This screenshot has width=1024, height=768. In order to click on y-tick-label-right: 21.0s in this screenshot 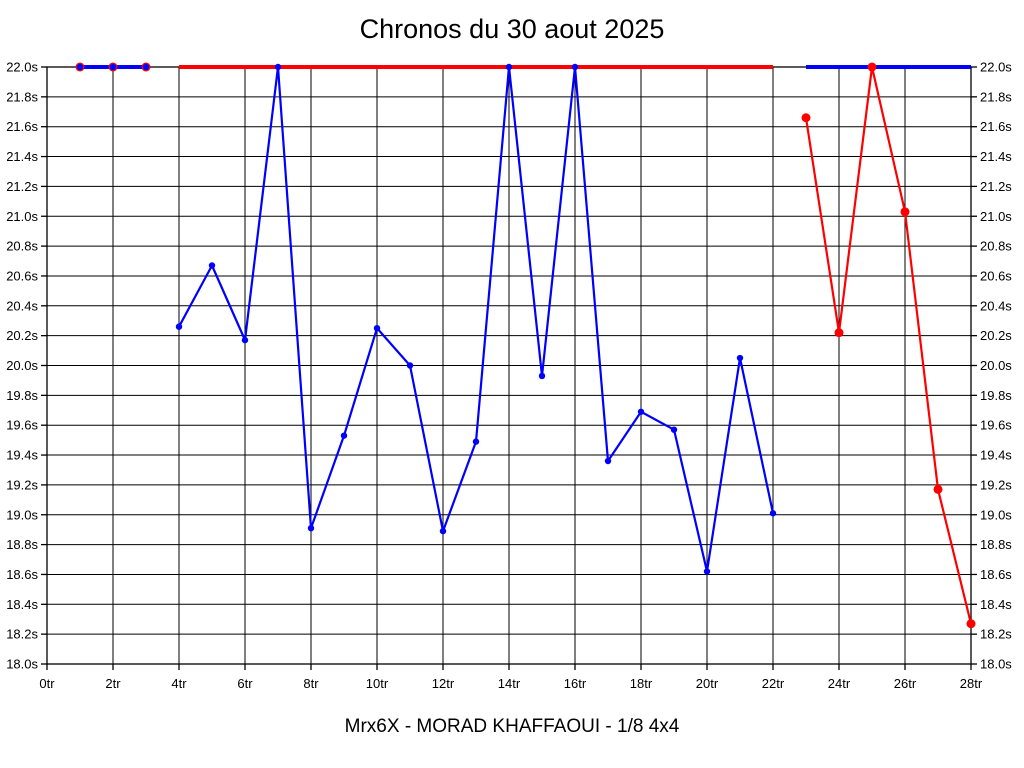, I will do `click(996, 216)`.